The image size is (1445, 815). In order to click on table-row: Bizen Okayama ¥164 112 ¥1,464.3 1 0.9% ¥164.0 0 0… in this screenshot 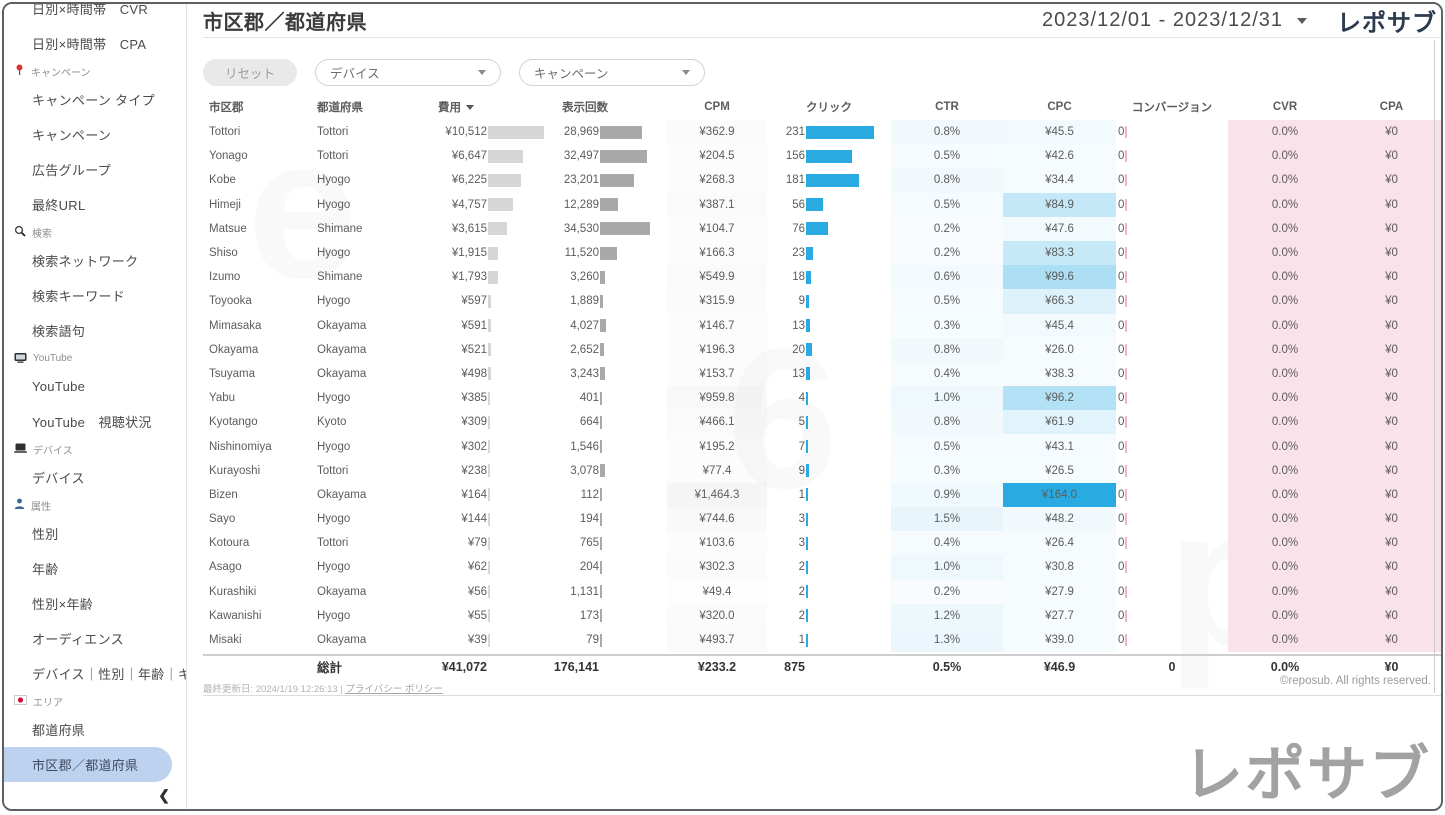, I will do `click(822, 494)`.